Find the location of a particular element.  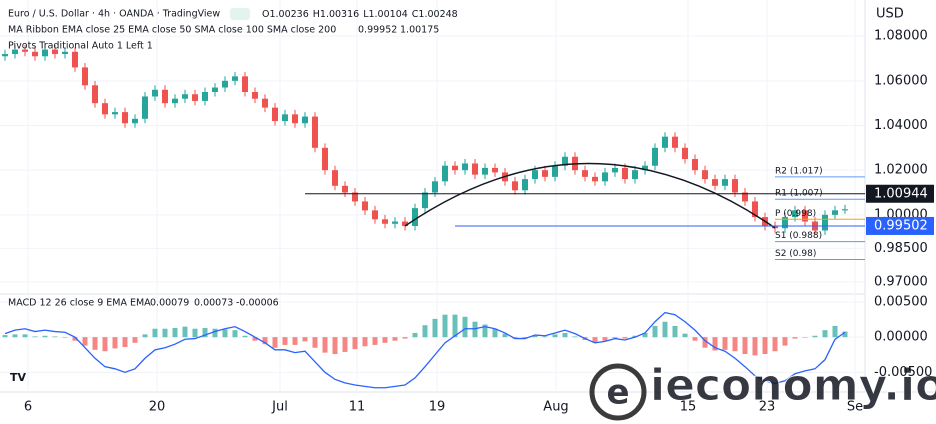

x-tick-label: 6 is located at coordinates (28, 407).